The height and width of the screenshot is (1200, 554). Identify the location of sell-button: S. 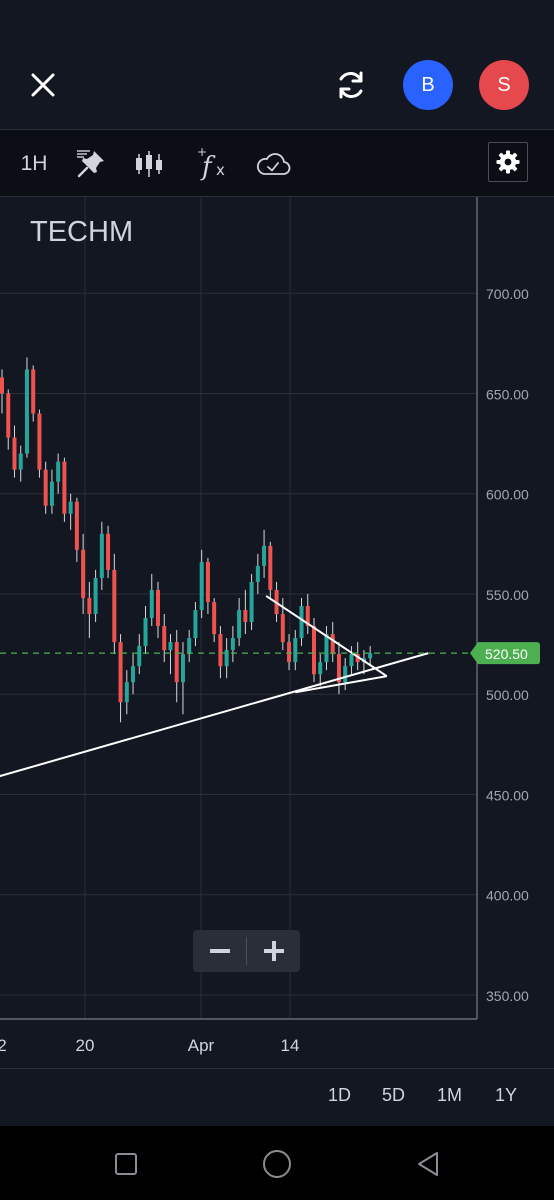
(504, 85).